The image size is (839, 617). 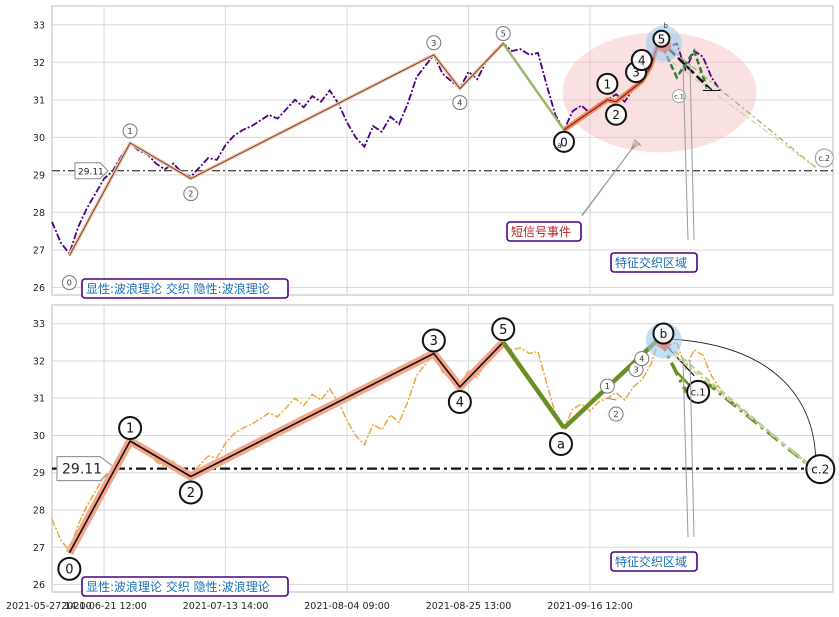 I want to click on wave-label-text: b, so click(x=664, y=334).